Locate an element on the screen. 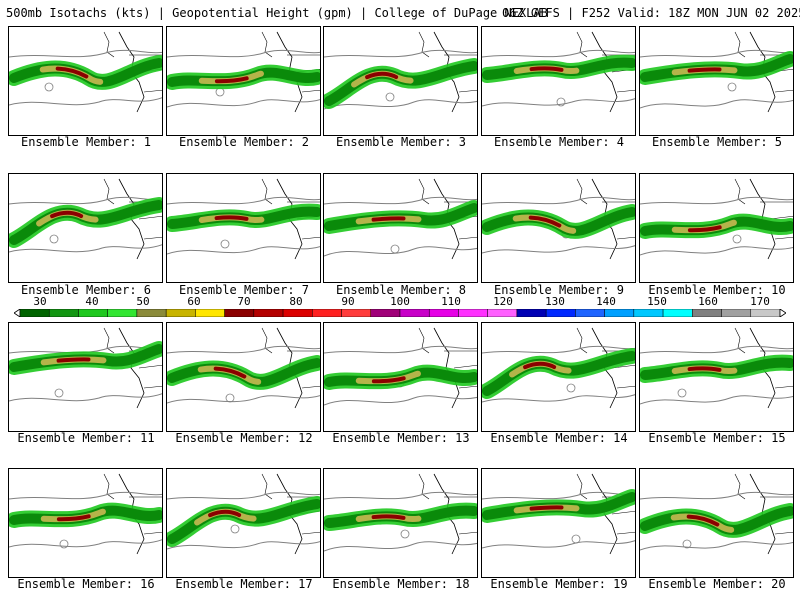  ensemble-member-label: Ensemble Member: 18 is located at coordinates (401, 584).